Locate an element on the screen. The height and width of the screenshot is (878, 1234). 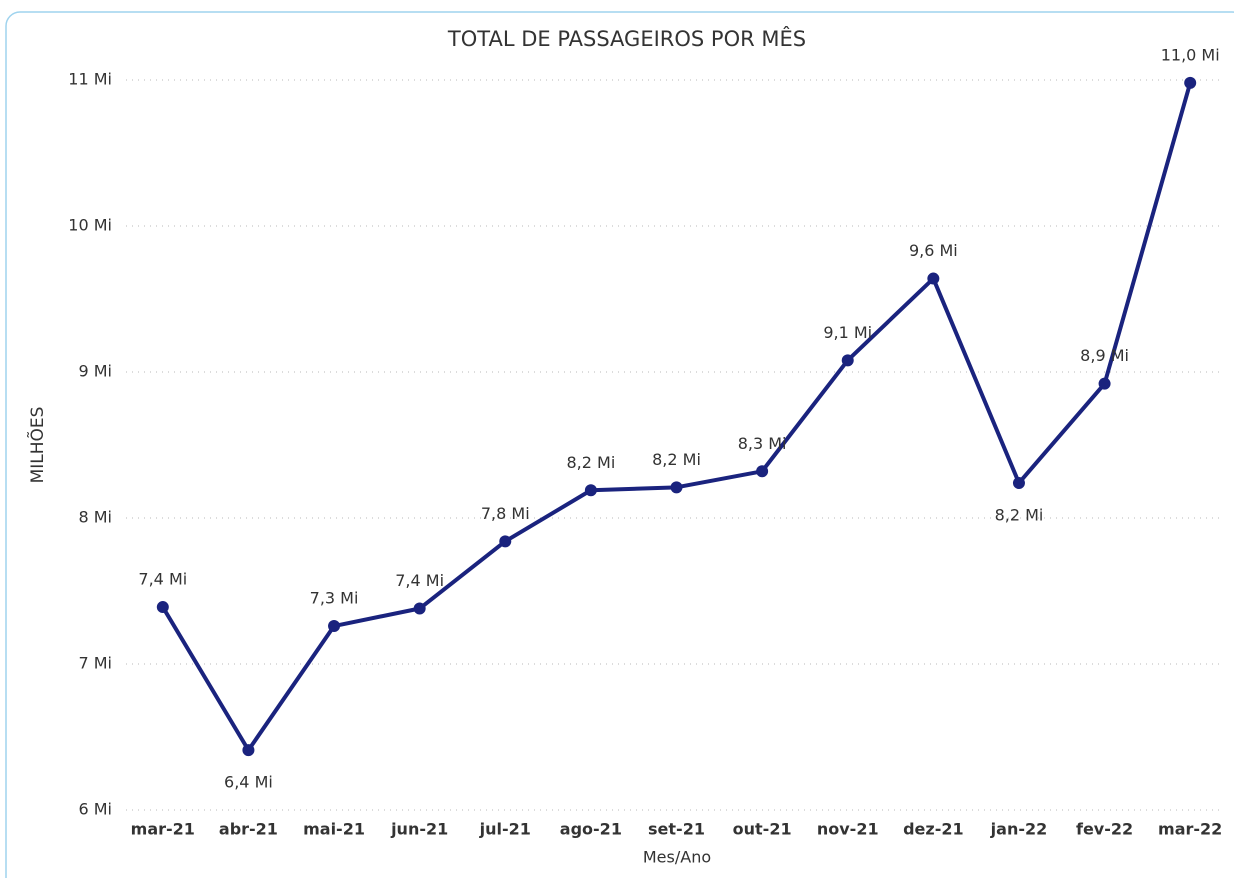
y-tick-label: 8 Mi is located at coordinates (95, 517).